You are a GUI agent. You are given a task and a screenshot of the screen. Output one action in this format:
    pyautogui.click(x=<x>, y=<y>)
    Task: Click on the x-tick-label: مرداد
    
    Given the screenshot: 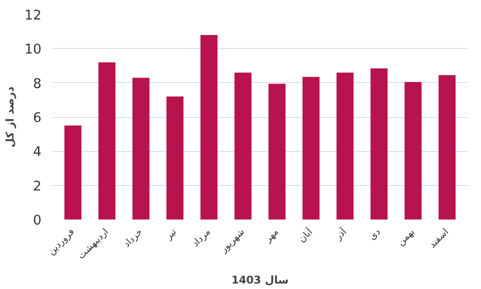 What is the action you would take?
    pyautogui.click(x=201, y=238)
    